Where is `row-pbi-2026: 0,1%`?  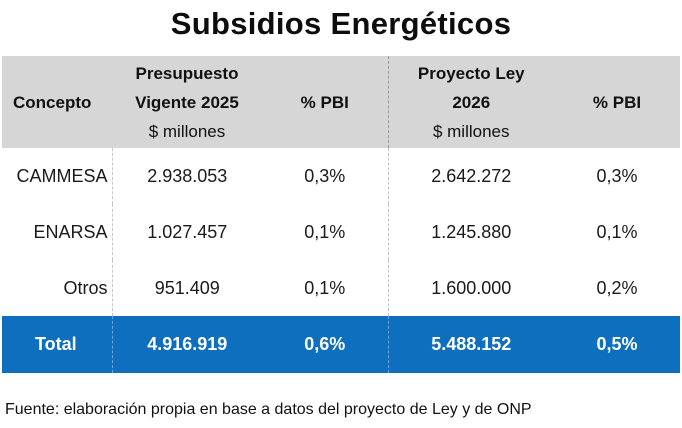
row-pbi-2026: 0,1% is located at coordinates (617, 231).